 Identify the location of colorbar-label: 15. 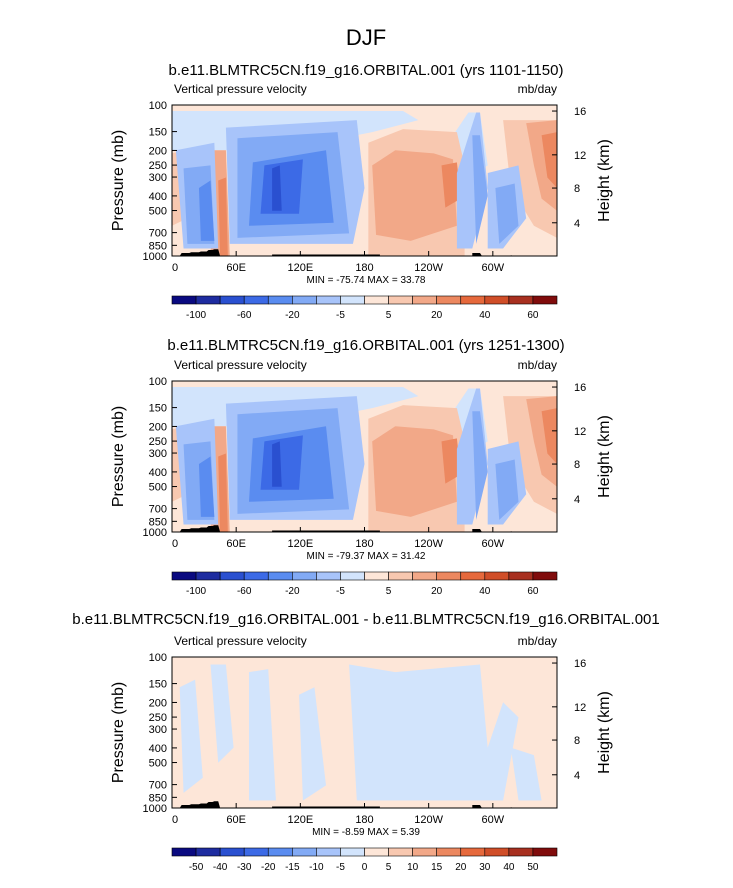
(437, 867).